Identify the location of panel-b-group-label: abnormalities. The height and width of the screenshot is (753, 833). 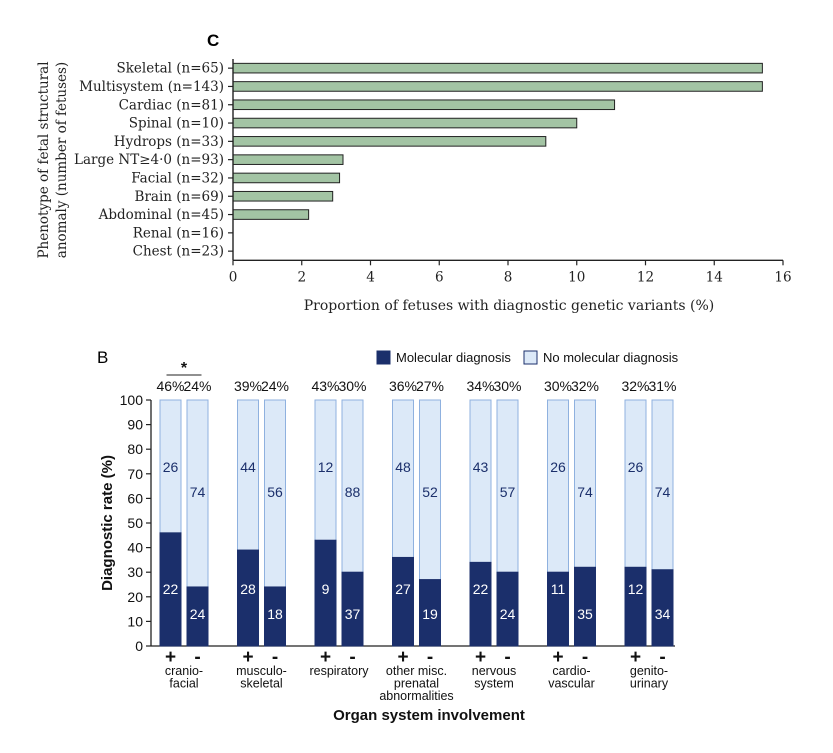
(416, 696).